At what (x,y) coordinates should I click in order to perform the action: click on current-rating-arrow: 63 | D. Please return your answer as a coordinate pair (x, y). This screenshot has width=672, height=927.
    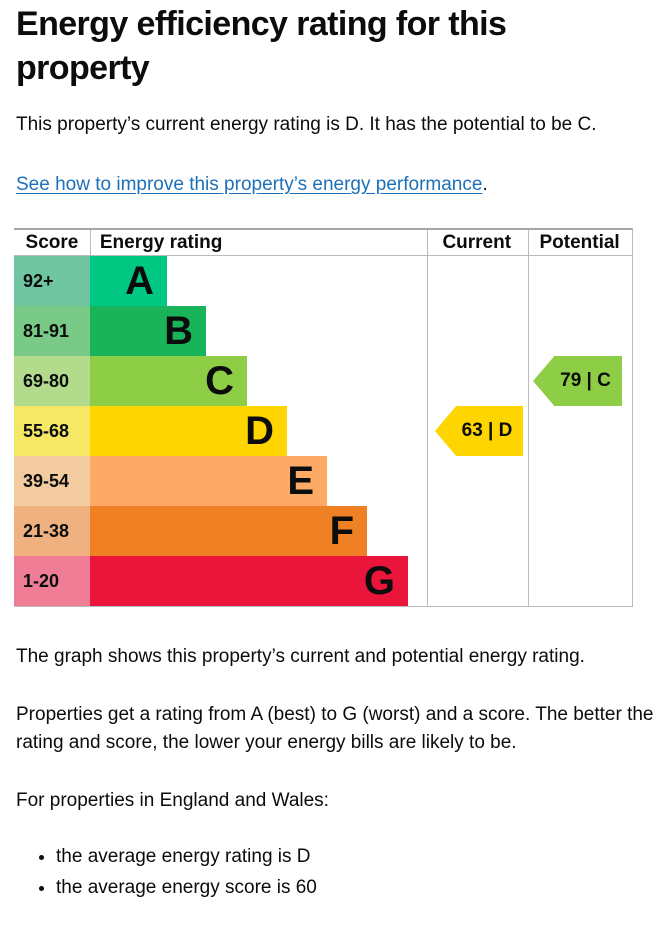
    Looking at the image, I should click on (479, 431).